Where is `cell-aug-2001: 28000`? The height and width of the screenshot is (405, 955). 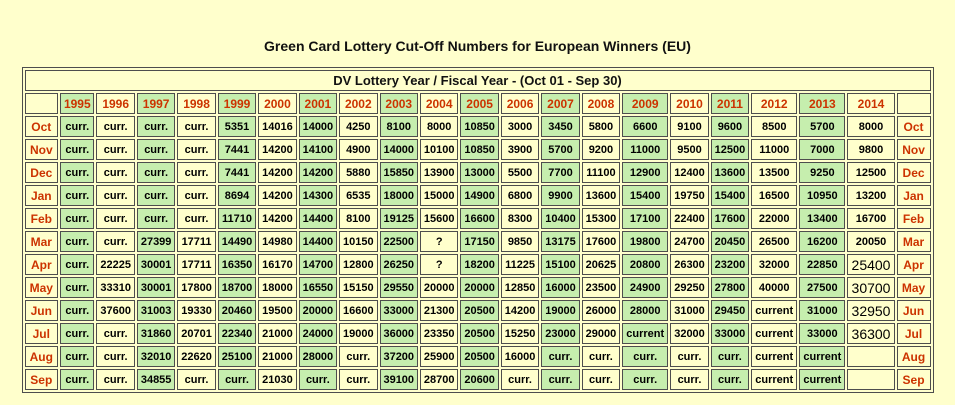 cell-aug-2001: 28000 is located at coordinates (318, 356).